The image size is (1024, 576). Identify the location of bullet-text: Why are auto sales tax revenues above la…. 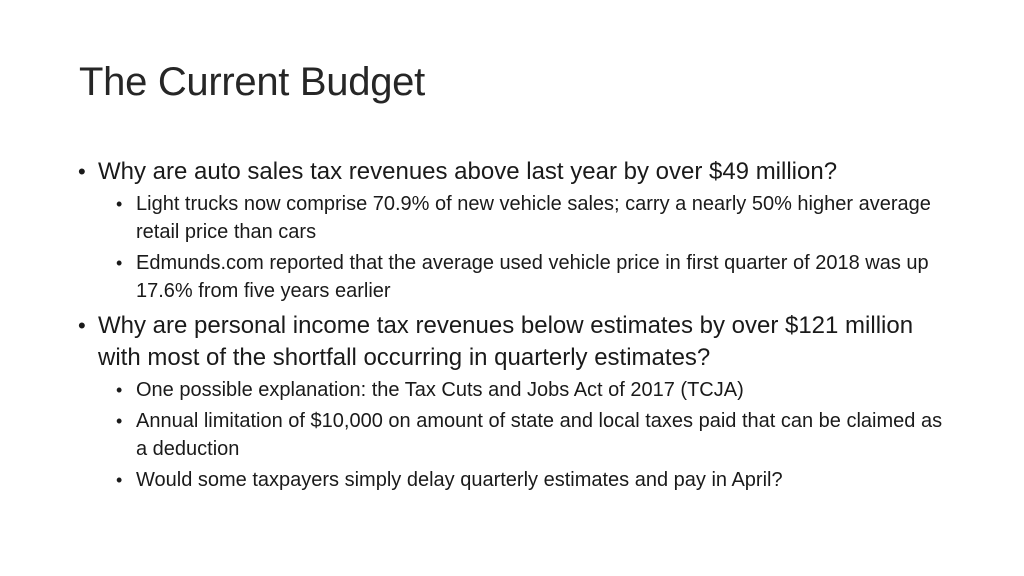
(468, 171).